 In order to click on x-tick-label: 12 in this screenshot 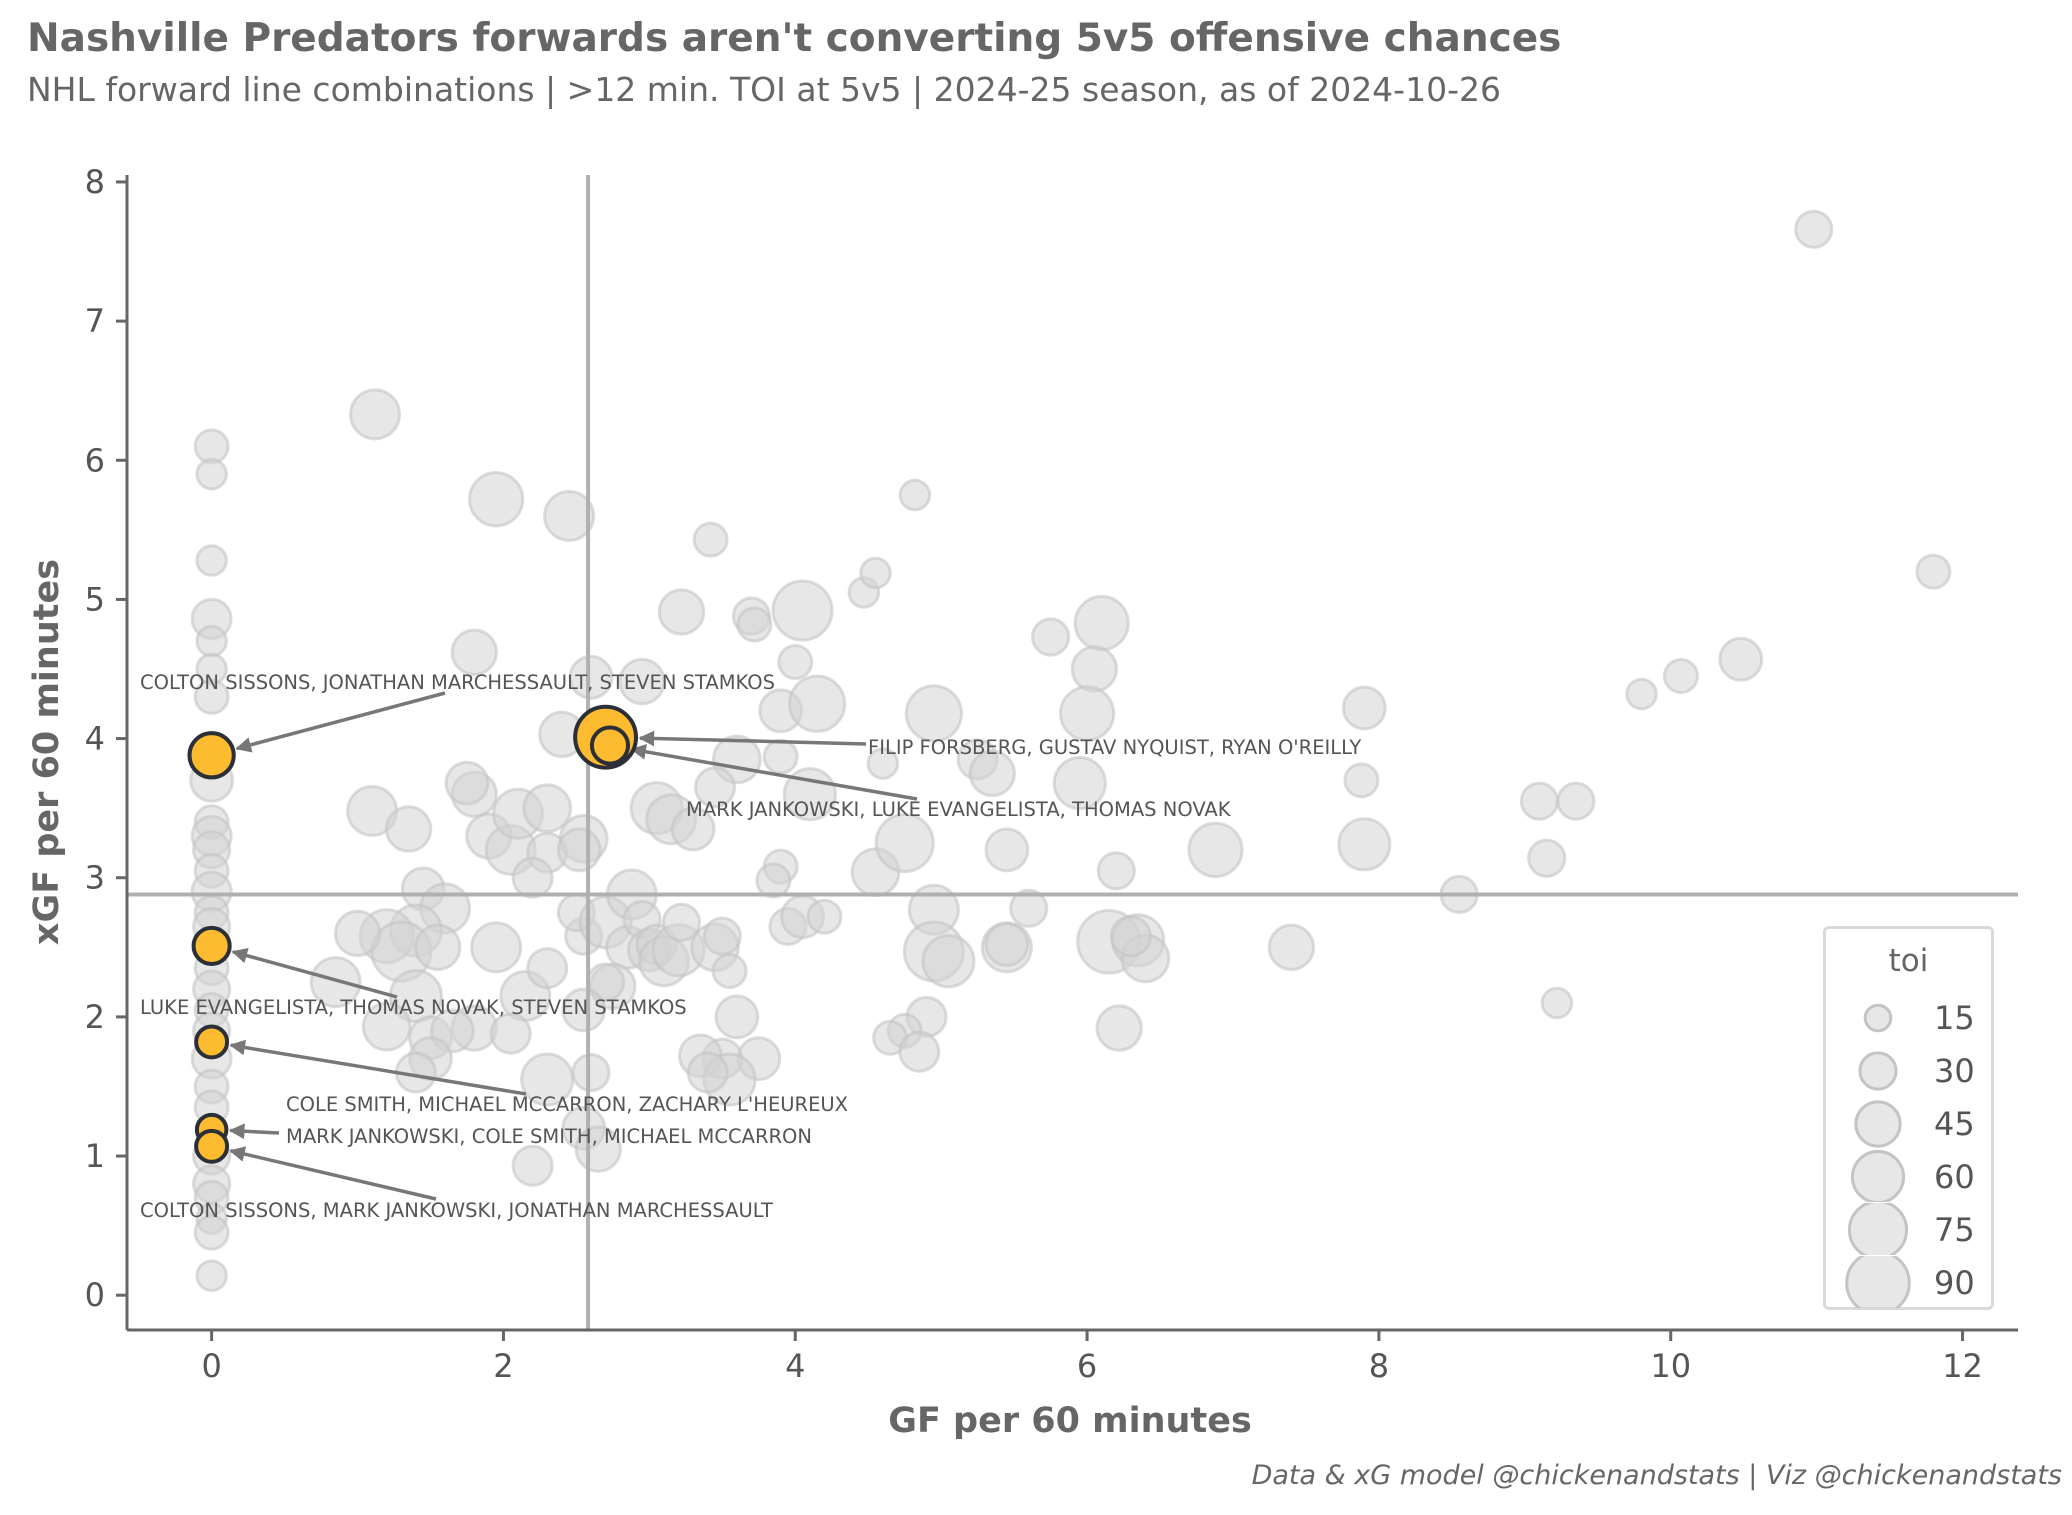, I will do `click(1962, 1366)`.